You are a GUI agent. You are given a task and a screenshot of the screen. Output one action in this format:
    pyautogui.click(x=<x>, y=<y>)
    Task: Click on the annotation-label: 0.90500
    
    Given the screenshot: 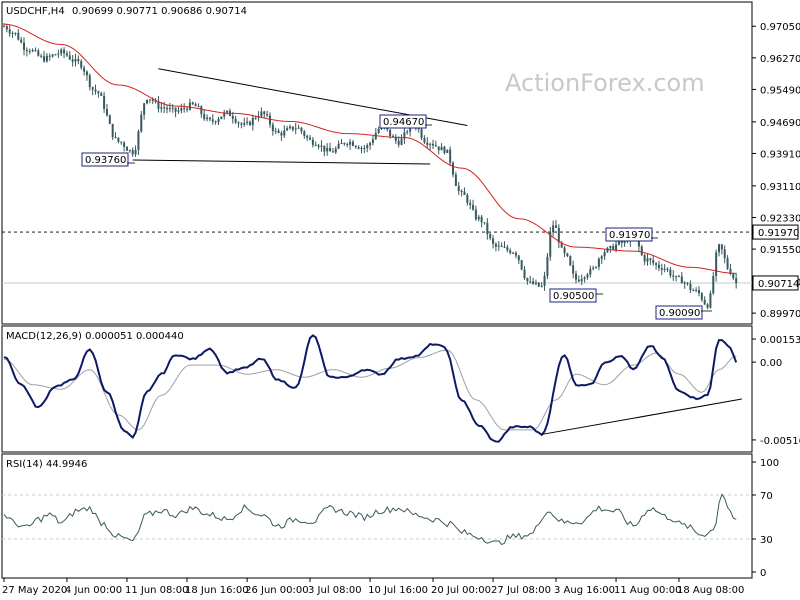 What is the action you would take?
    pyautogui.click(x=573, y=296)
    